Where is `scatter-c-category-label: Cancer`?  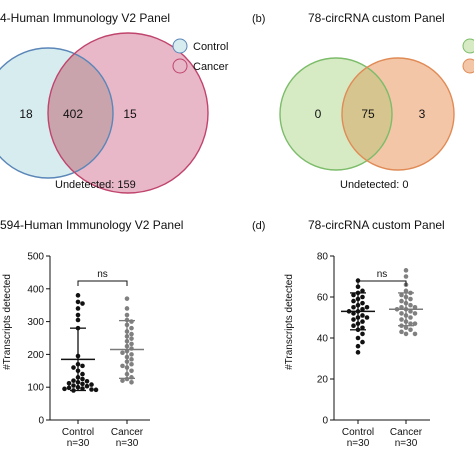
scatter-c-category-label: Cancer is located at coordinates (127, 432).